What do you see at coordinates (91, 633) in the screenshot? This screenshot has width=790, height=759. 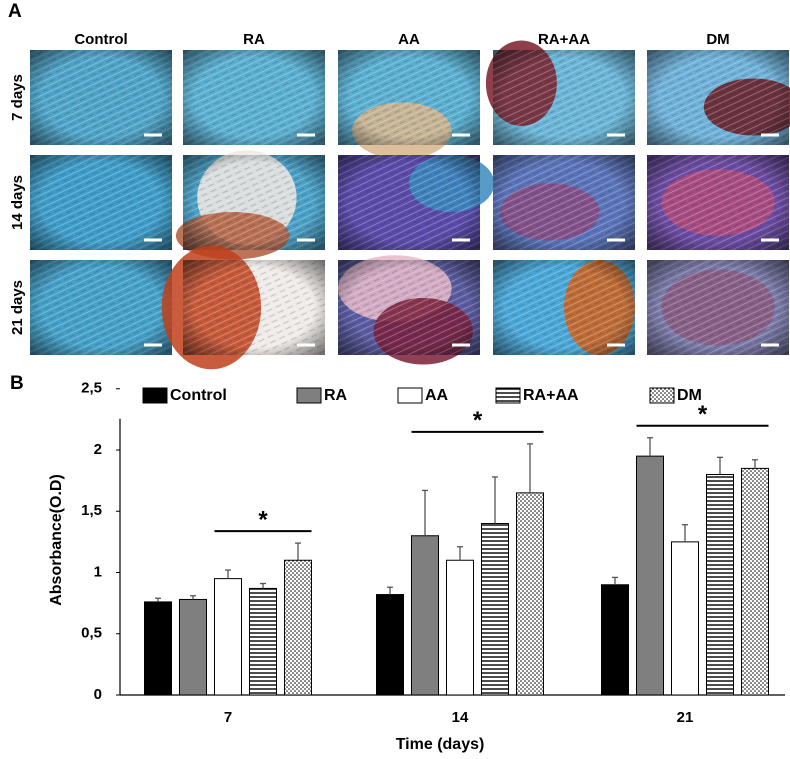 I see `y-tick-label: 0,5` at bounding box center [91, 633].